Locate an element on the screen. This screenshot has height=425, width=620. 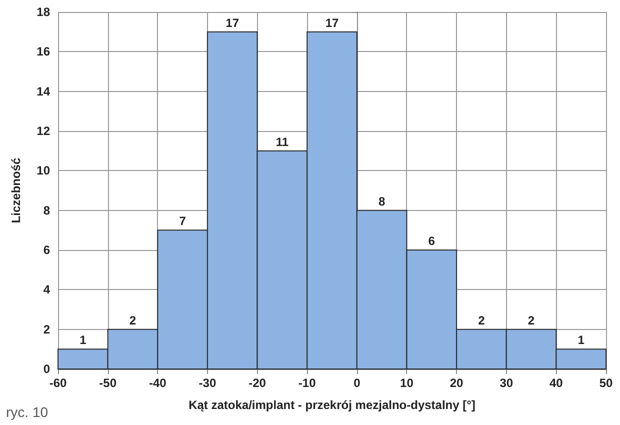
y-tick-label: 14 is located at coordinates (43, 91).